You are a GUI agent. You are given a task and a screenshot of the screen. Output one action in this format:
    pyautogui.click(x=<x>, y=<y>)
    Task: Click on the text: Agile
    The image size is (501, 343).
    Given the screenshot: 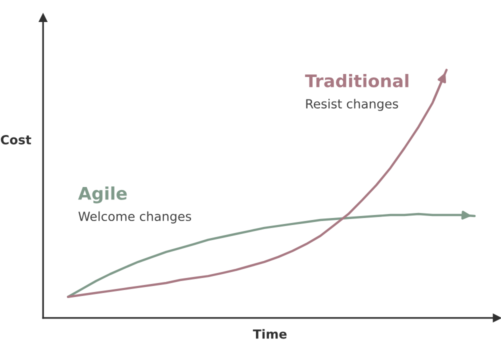 What is the action you would take?
    pyautogui.click(x=102, y=195)
    